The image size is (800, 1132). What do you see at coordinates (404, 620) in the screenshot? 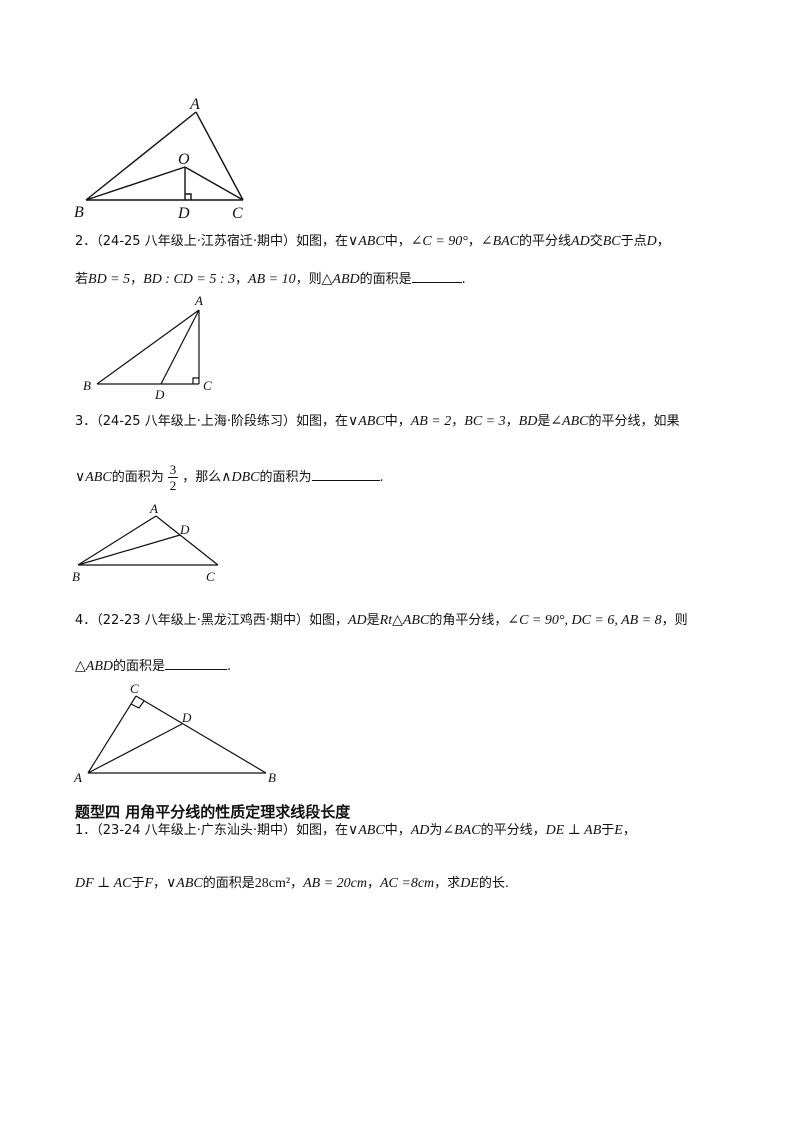
I see `math: Rt△ABC` at bounding box center [404, 620].